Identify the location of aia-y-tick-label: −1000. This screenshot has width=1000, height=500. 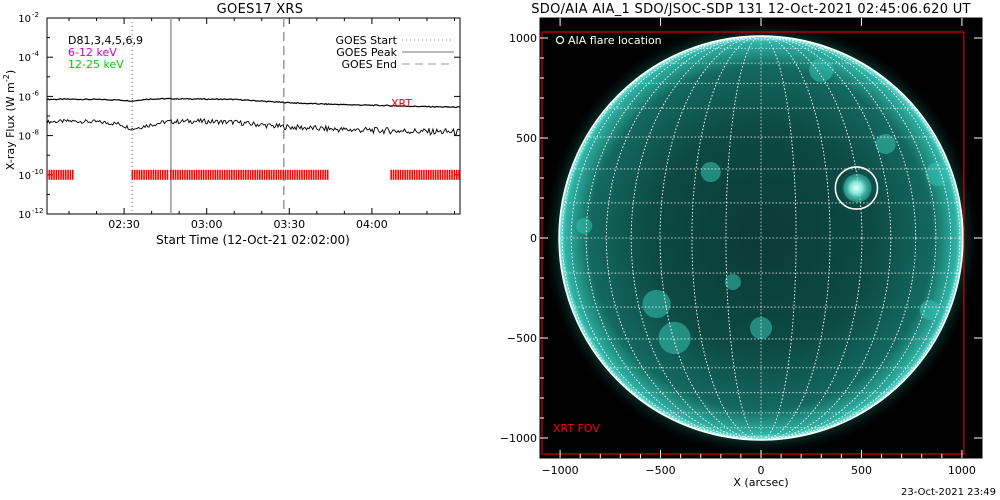
(518, 438).